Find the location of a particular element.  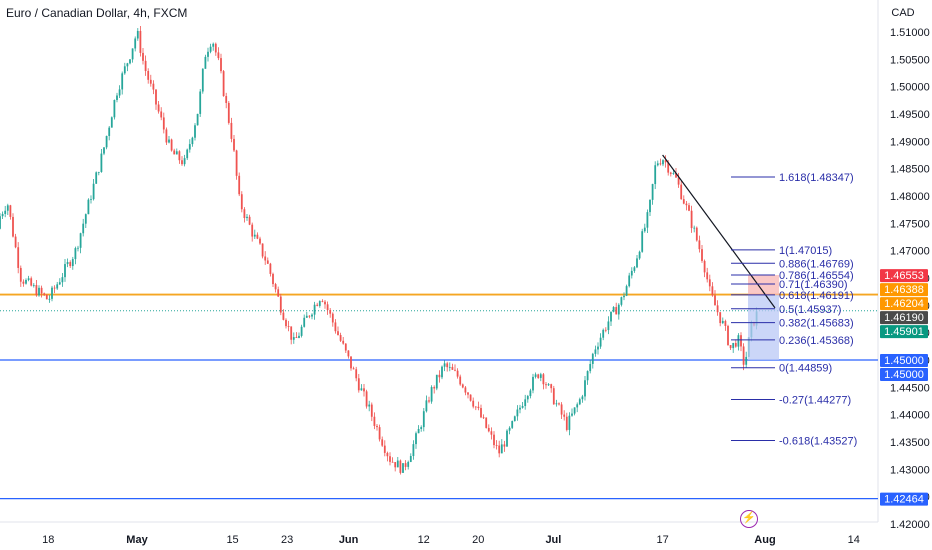

position-target-zone is located at coordinates (763, 327).